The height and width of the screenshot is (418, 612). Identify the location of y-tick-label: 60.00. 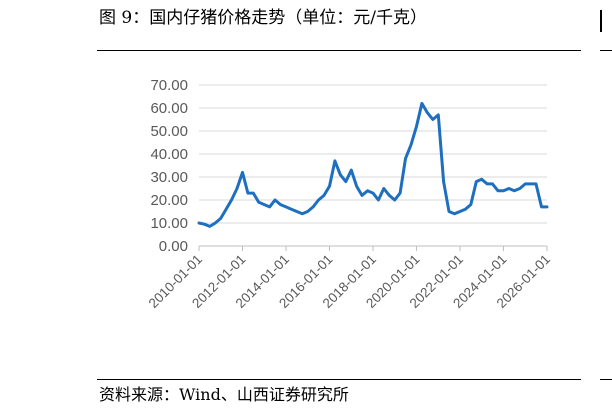
(169, 108).